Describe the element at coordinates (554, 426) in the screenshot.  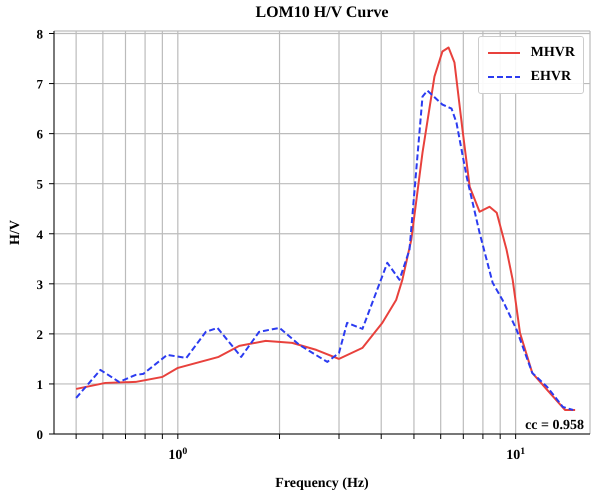
I see `annotation: cc = 0.958` at that location.